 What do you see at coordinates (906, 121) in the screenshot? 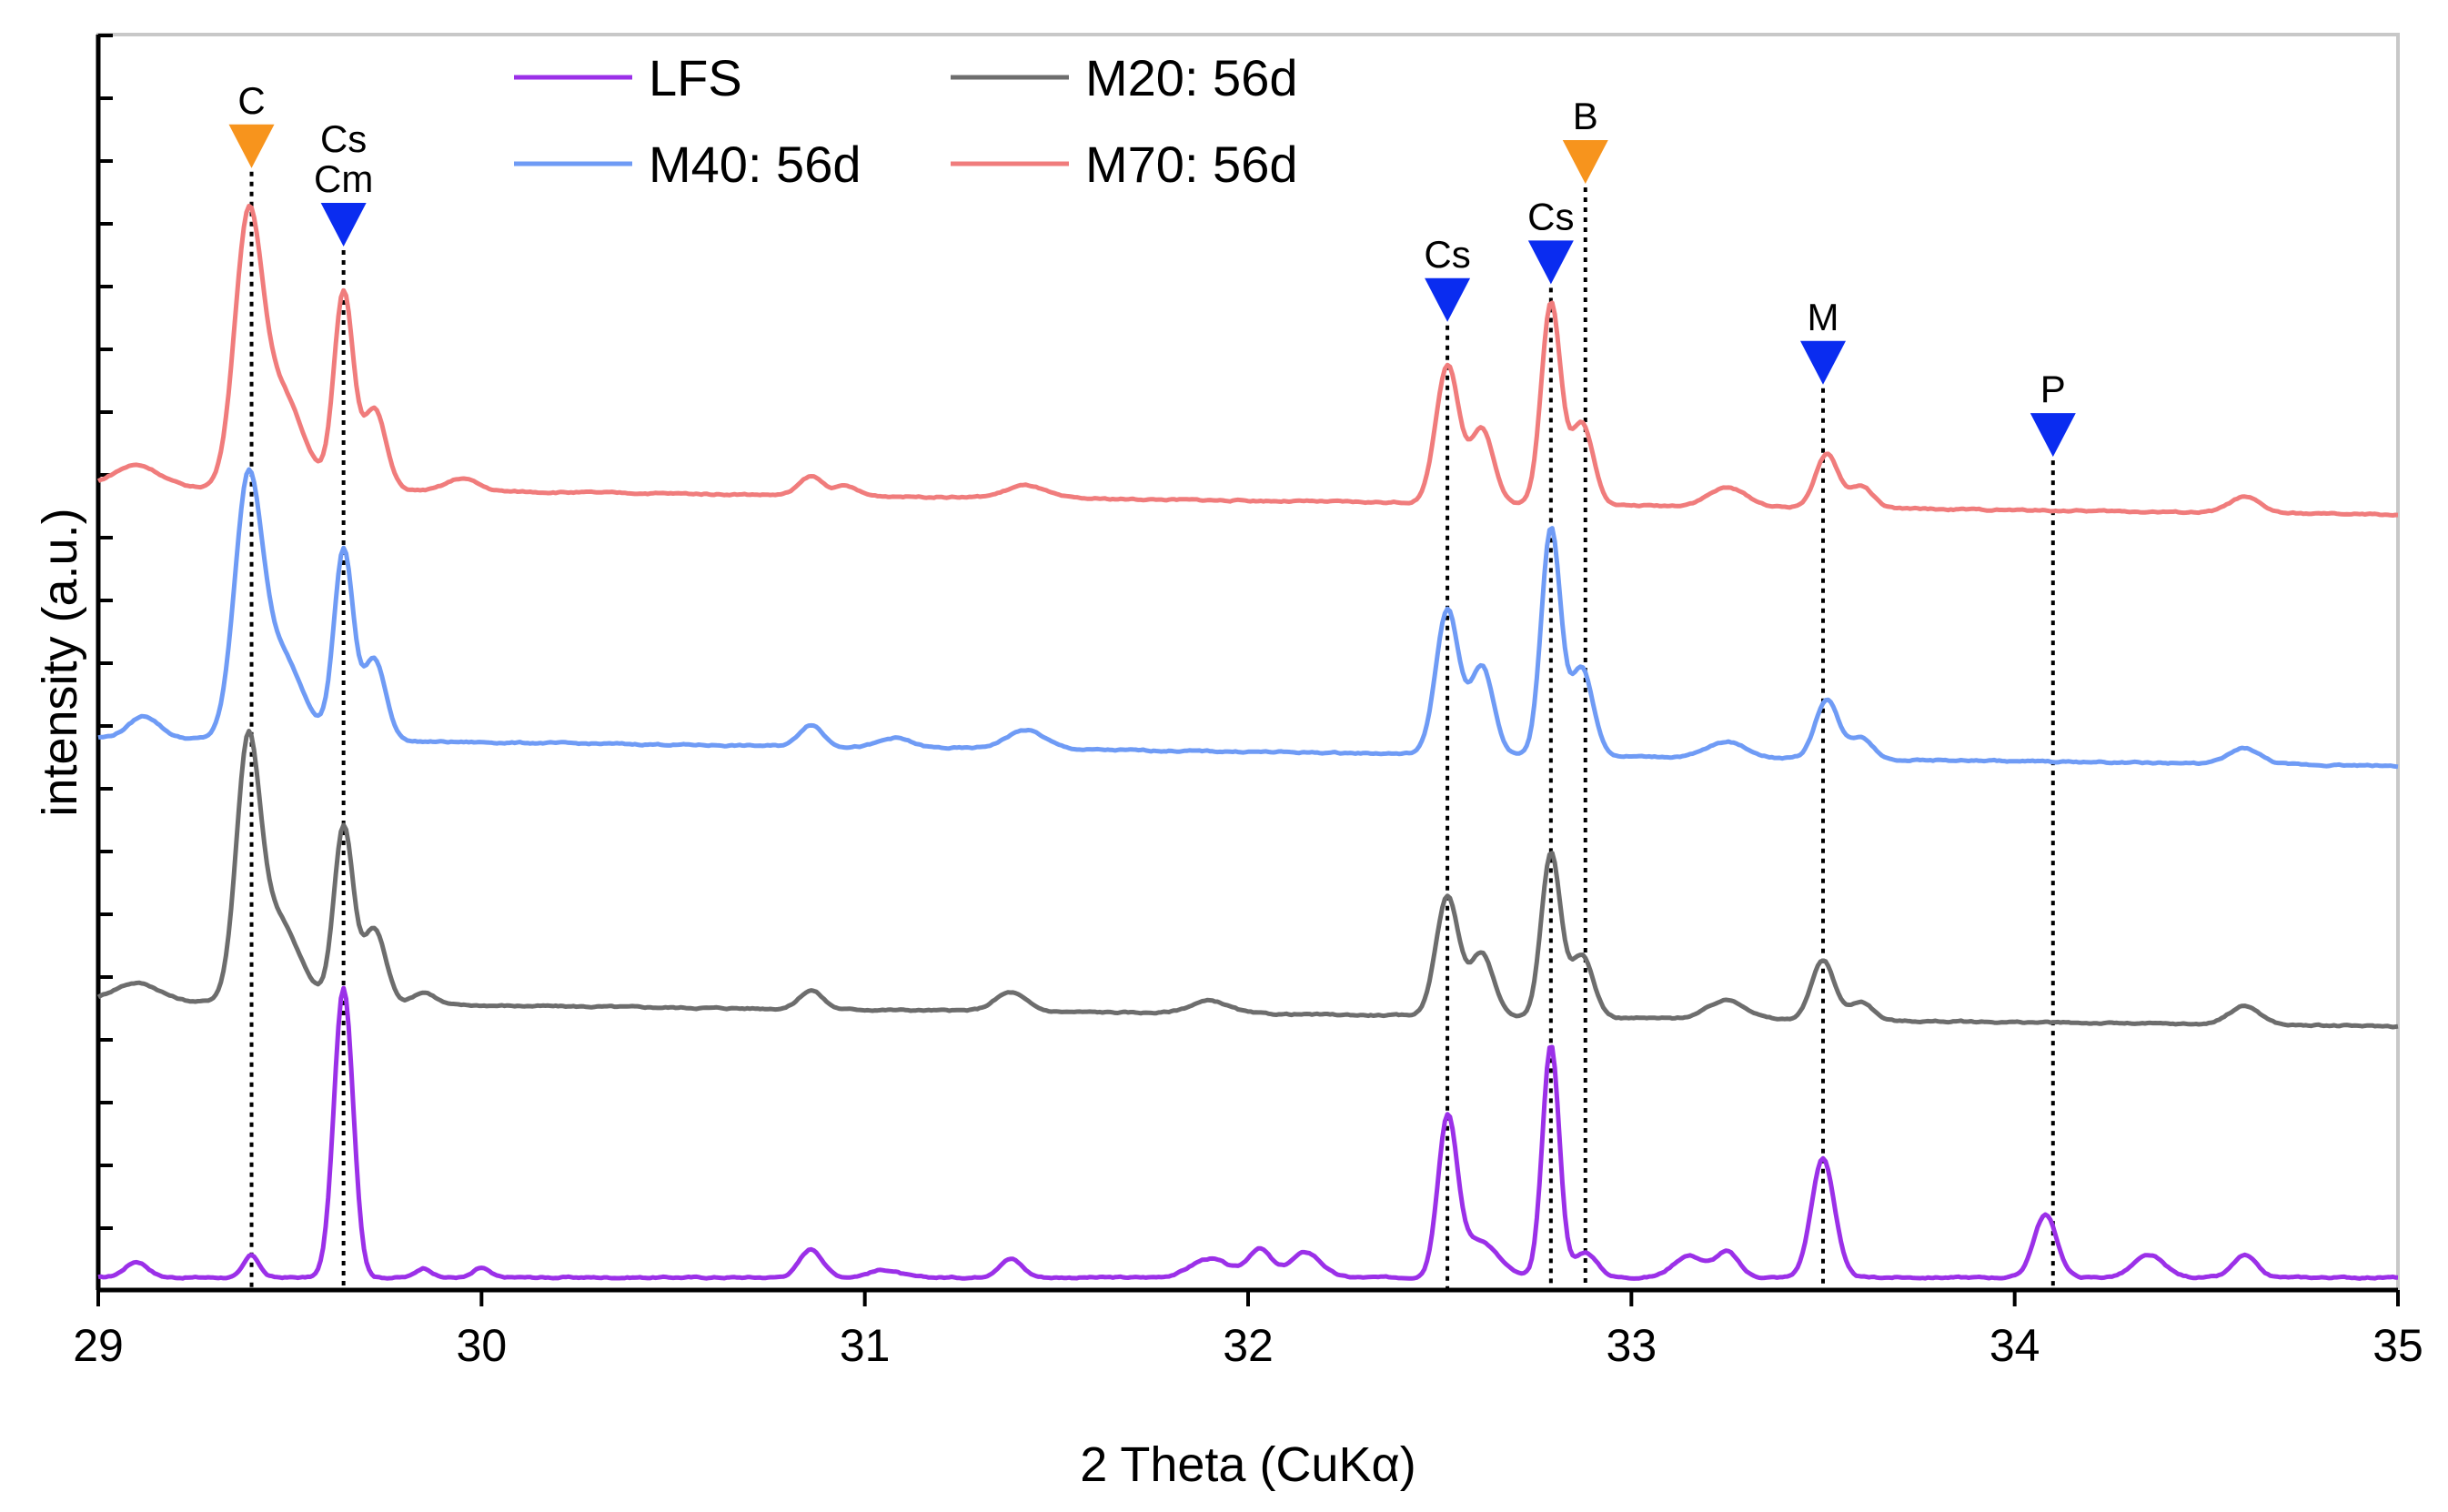
I see `legend: LFS M20: 56d M40: 56d M70: 56d` at bounding box center [906, 121].